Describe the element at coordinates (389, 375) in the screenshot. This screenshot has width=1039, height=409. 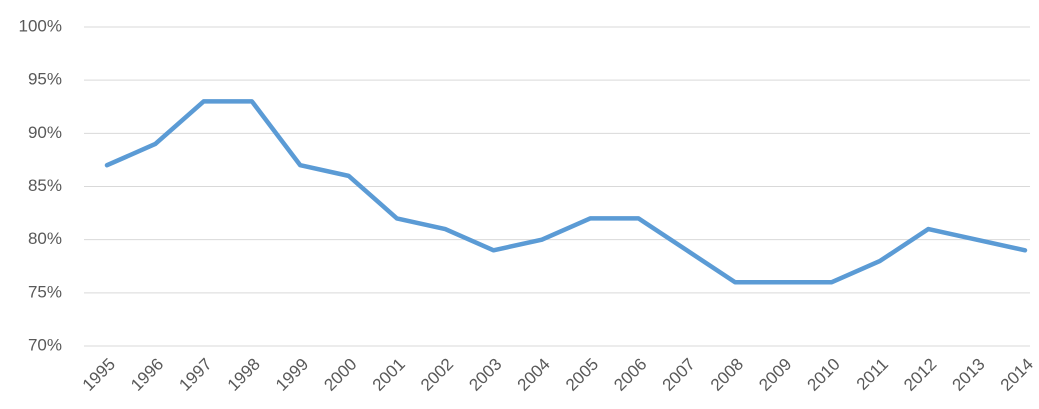
I see `x-tick-label: 2001` at that location.